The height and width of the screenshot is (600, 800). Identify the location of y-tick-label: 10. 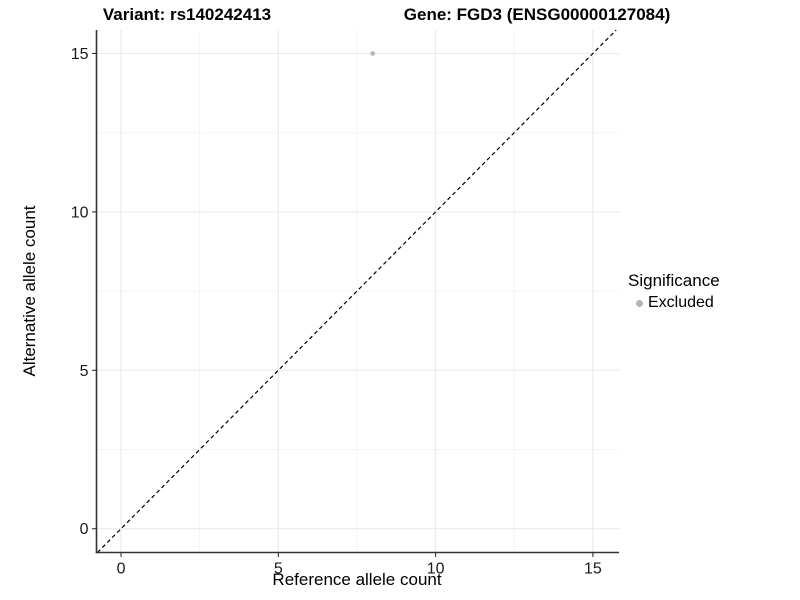
(80, 212).